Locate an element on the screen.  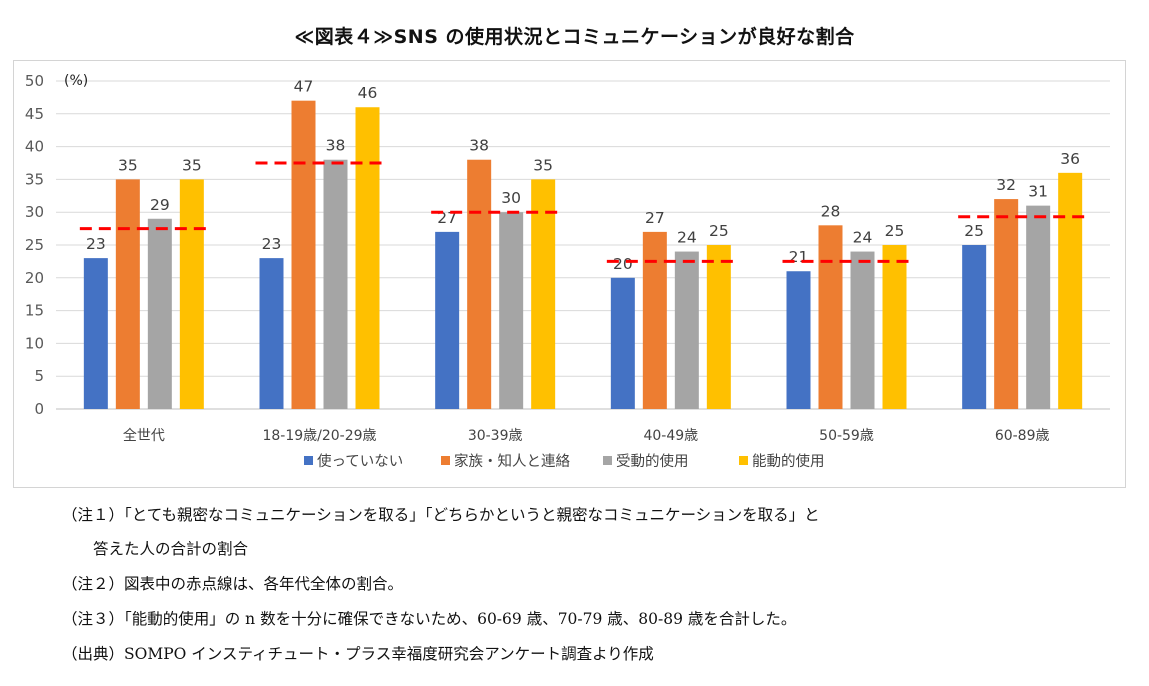
category-label: 40-49歳 is located at coordinates (670, 436).